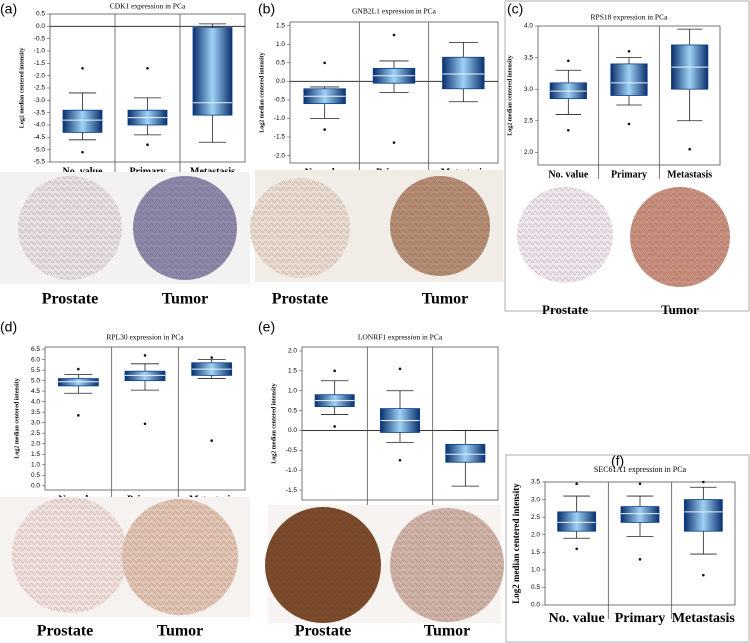  Describe the element at coordinates (40, 125) in the screenshot. I see `y-tick-label: -4.0` at that location.